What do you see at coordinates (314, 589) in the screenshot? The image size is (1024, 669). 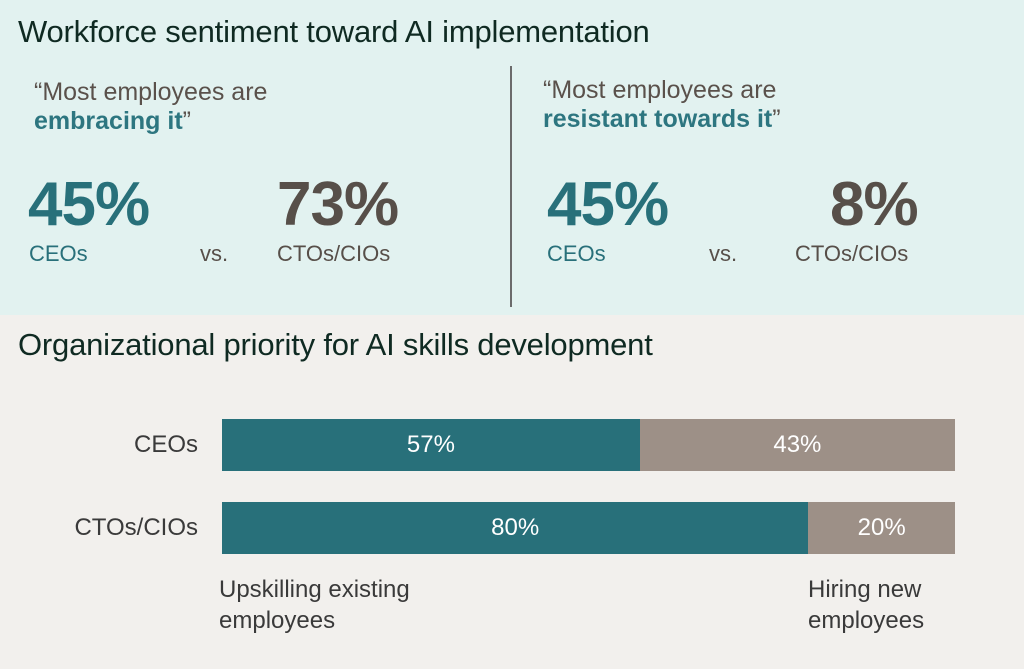 I see `legend-upskilling-line1: Upskilling existing` at bounding box center [314, 589].